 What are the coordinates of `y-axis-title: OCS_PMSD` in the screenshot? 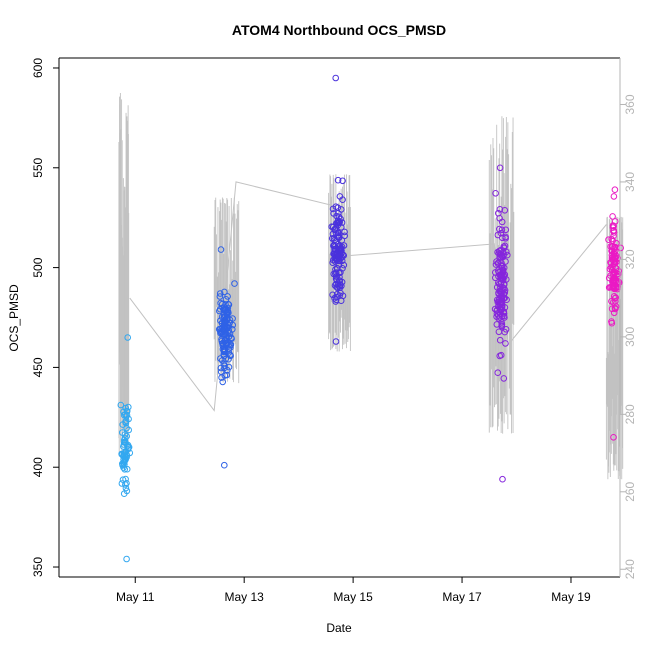 It's located at (14, 318).